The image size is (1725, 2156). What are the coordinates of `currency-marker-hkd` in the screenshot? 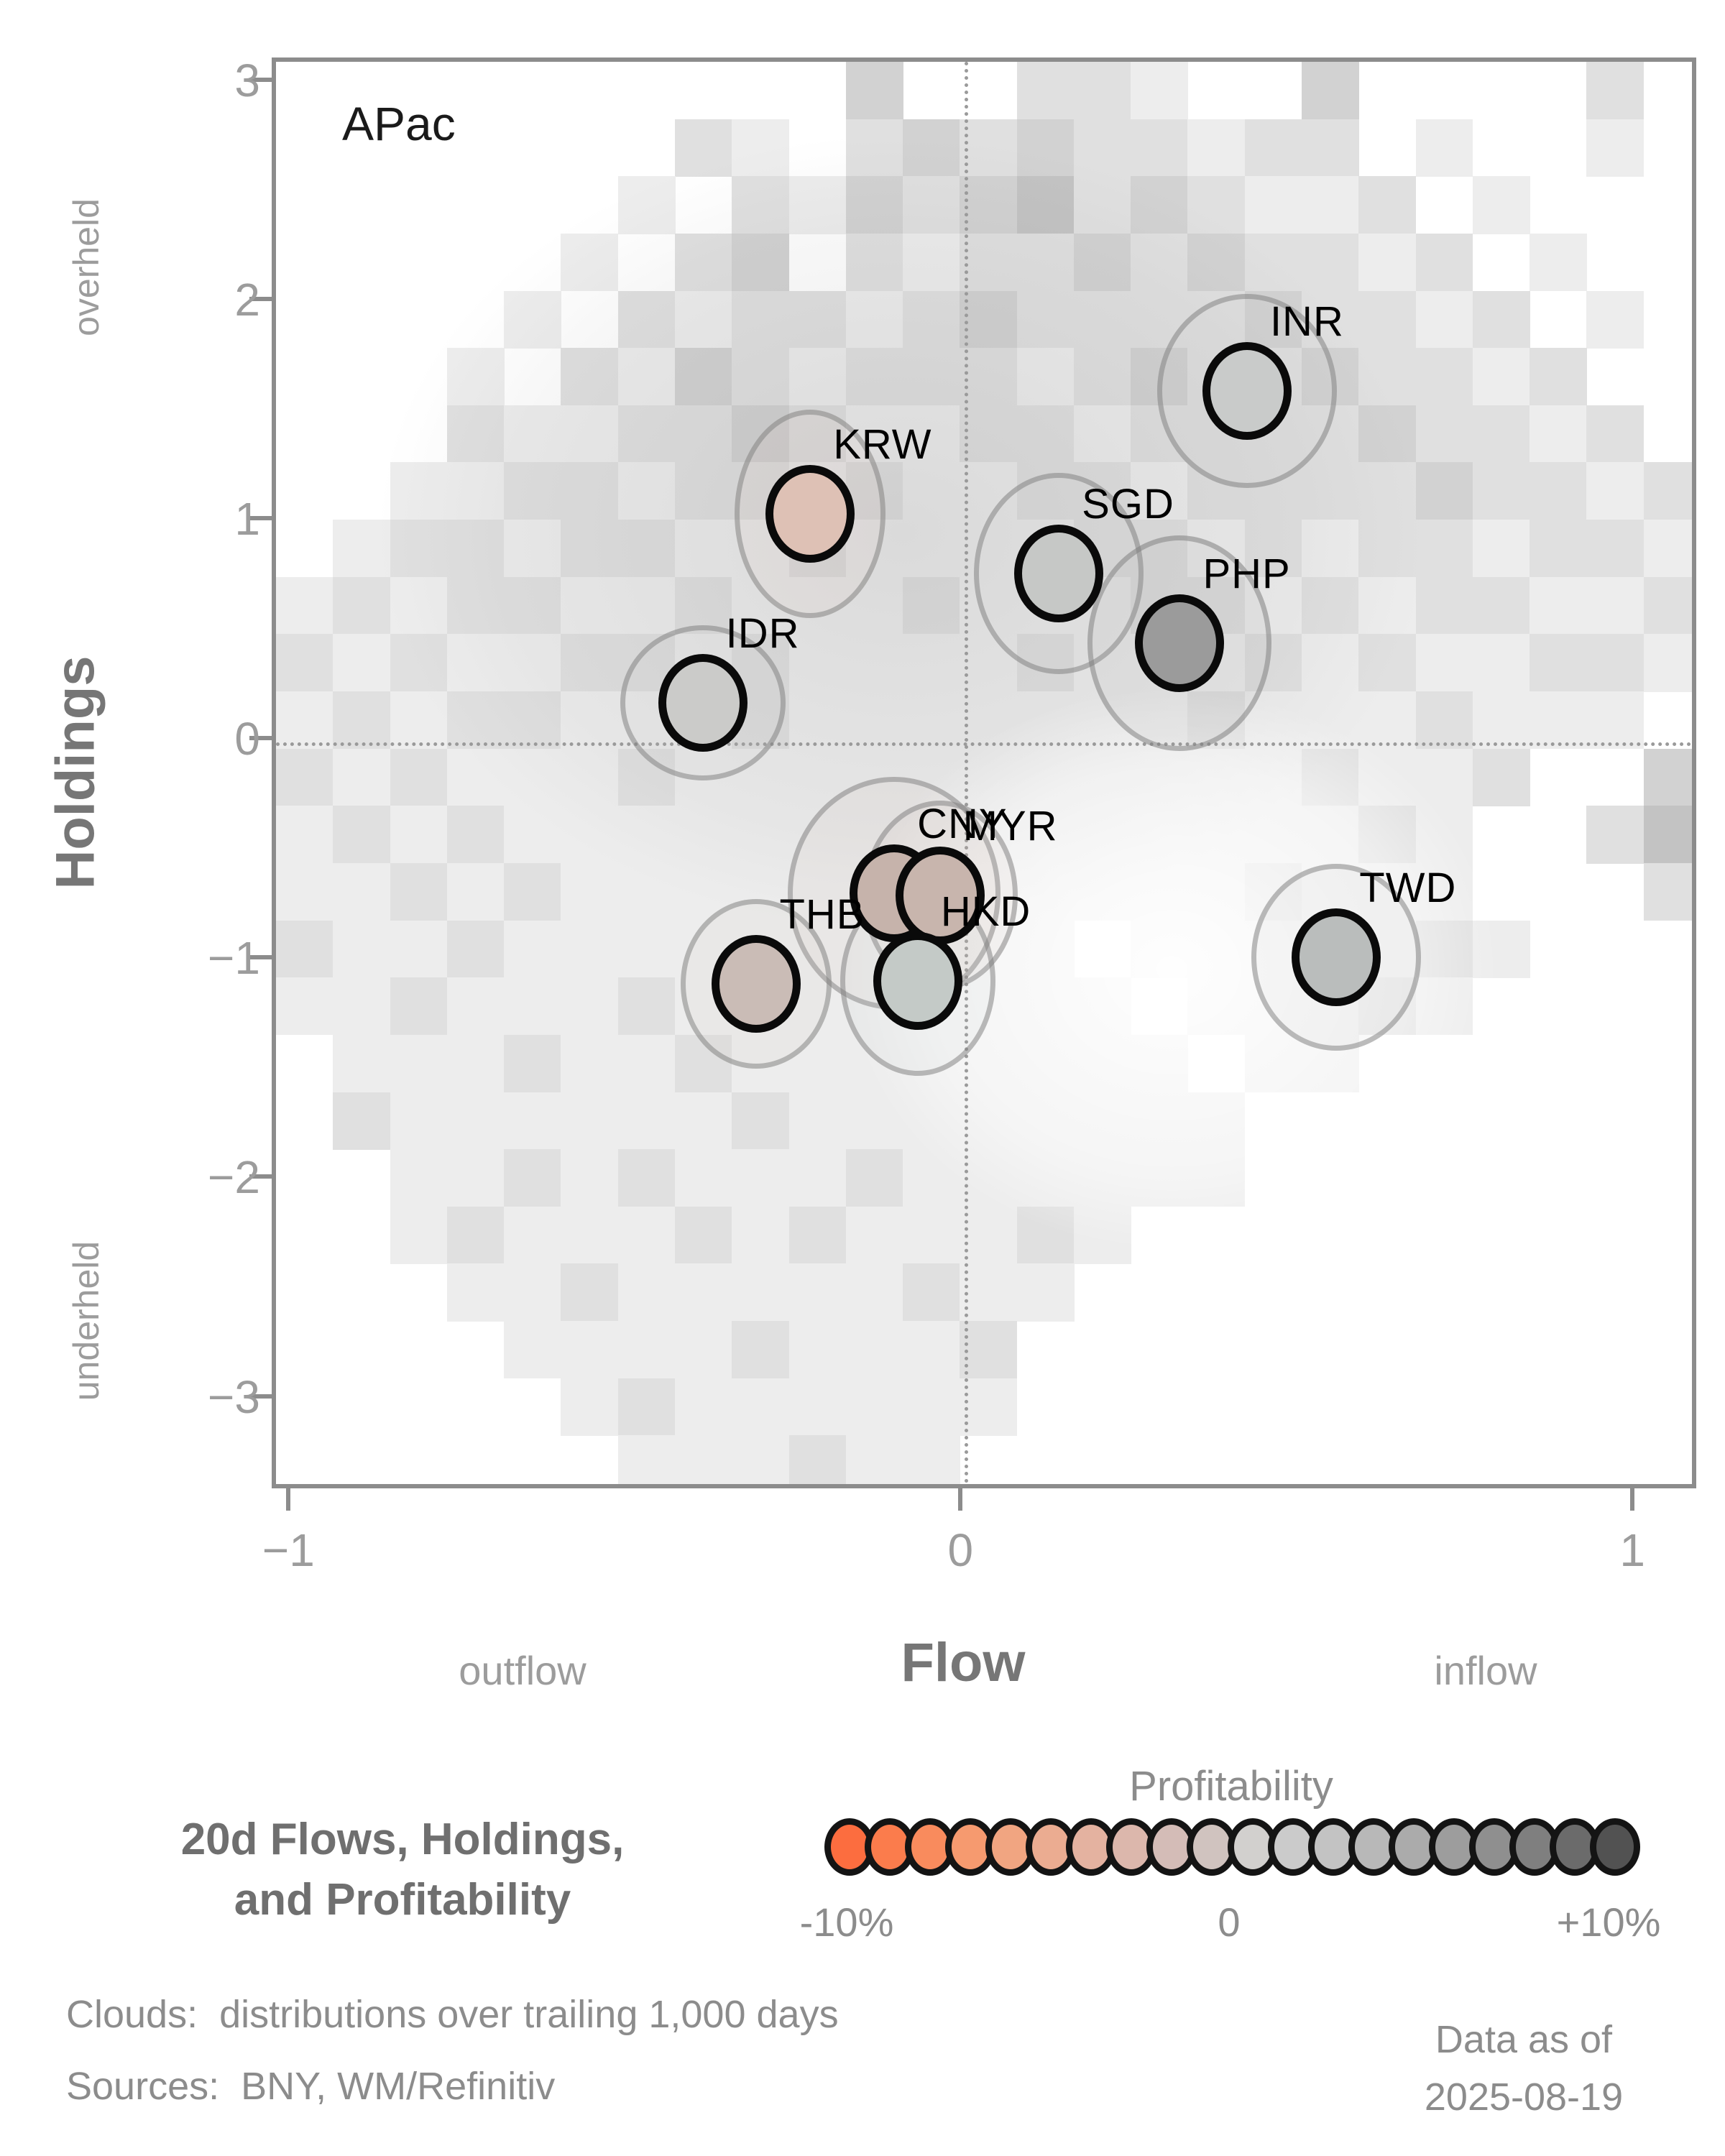 It's located at (917, 981).